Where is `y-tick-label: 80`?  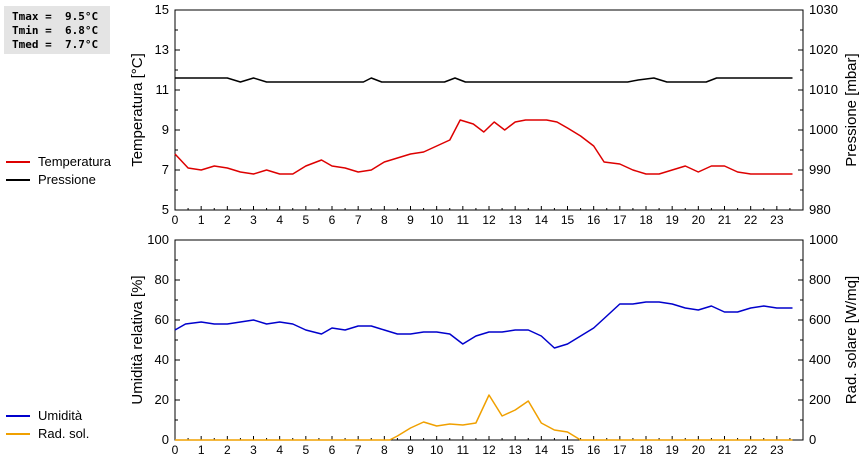
y-tick-label: 80 is located at coordinates (162, 279).